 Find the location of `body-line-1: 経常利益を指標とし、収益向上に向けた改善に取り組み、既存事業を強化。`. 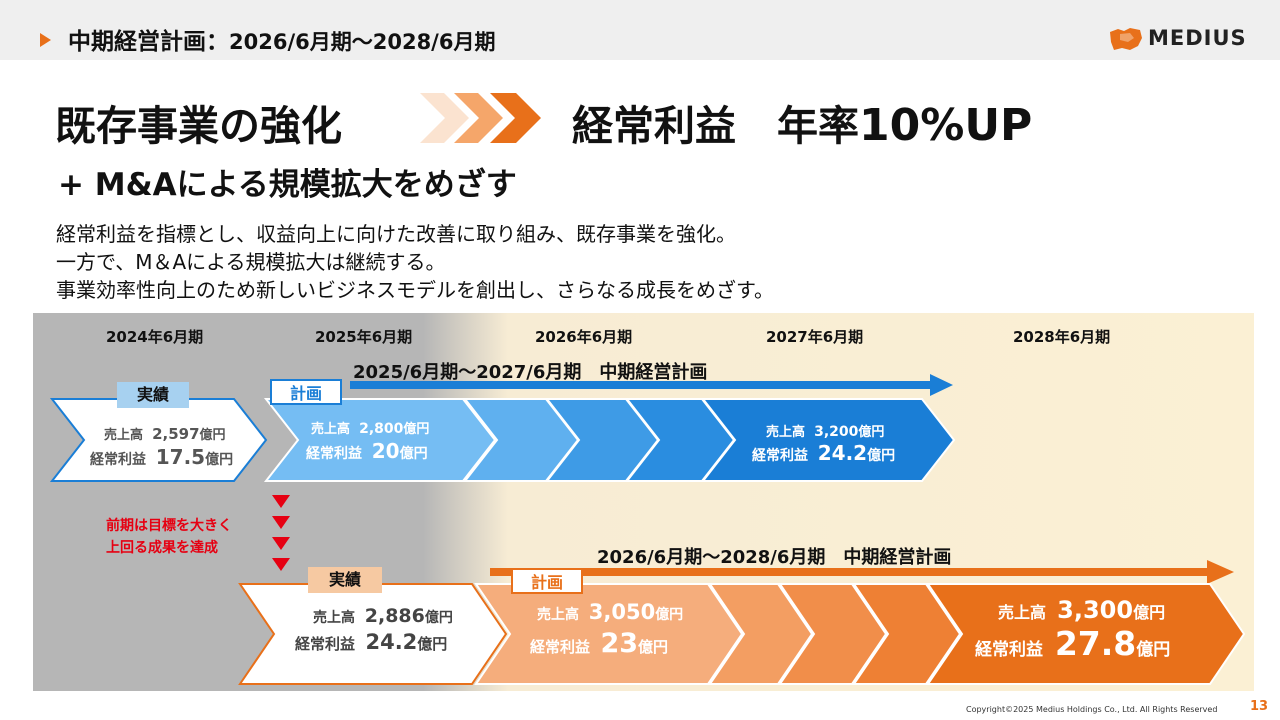

body-line-1: 経常利益を指標とし、収益向上に向けた改善に取り組み、既存事業を強化。 is located at coordinates (396, 234).